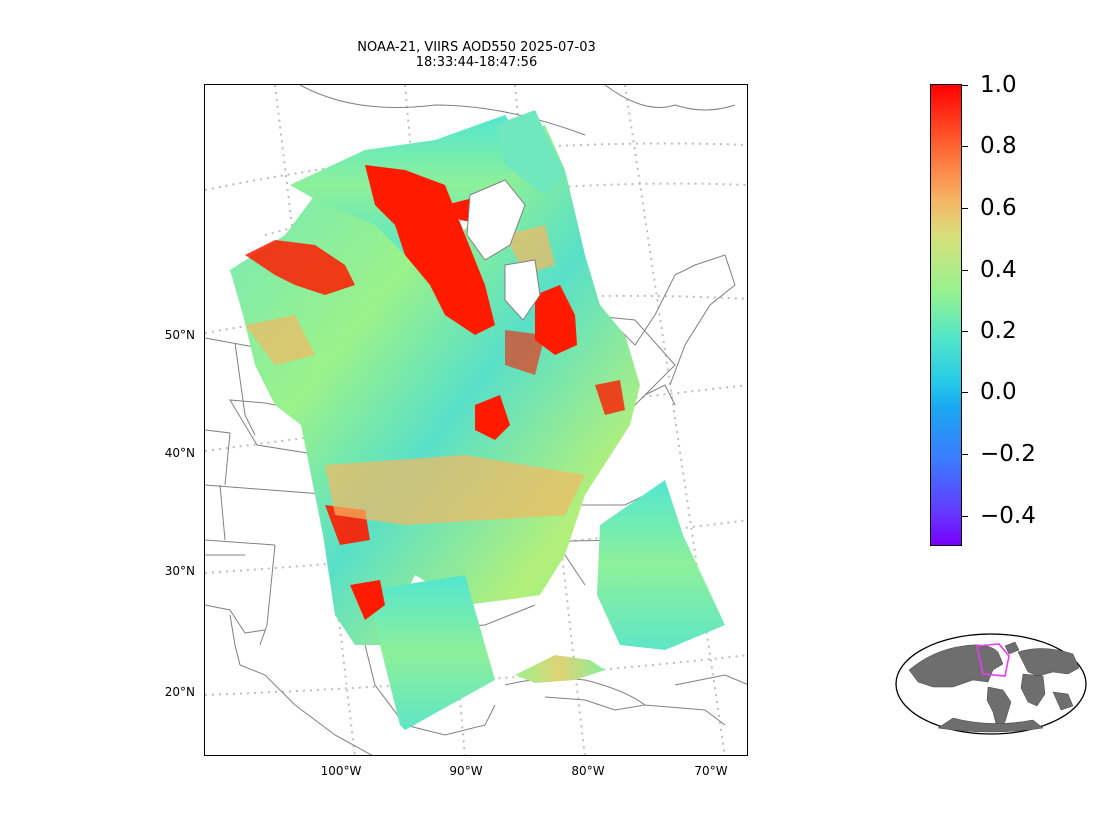 The height and width of the screenshot is (840, 1120). I want to click on lat-label-20: 20°N, so click(179, 692).